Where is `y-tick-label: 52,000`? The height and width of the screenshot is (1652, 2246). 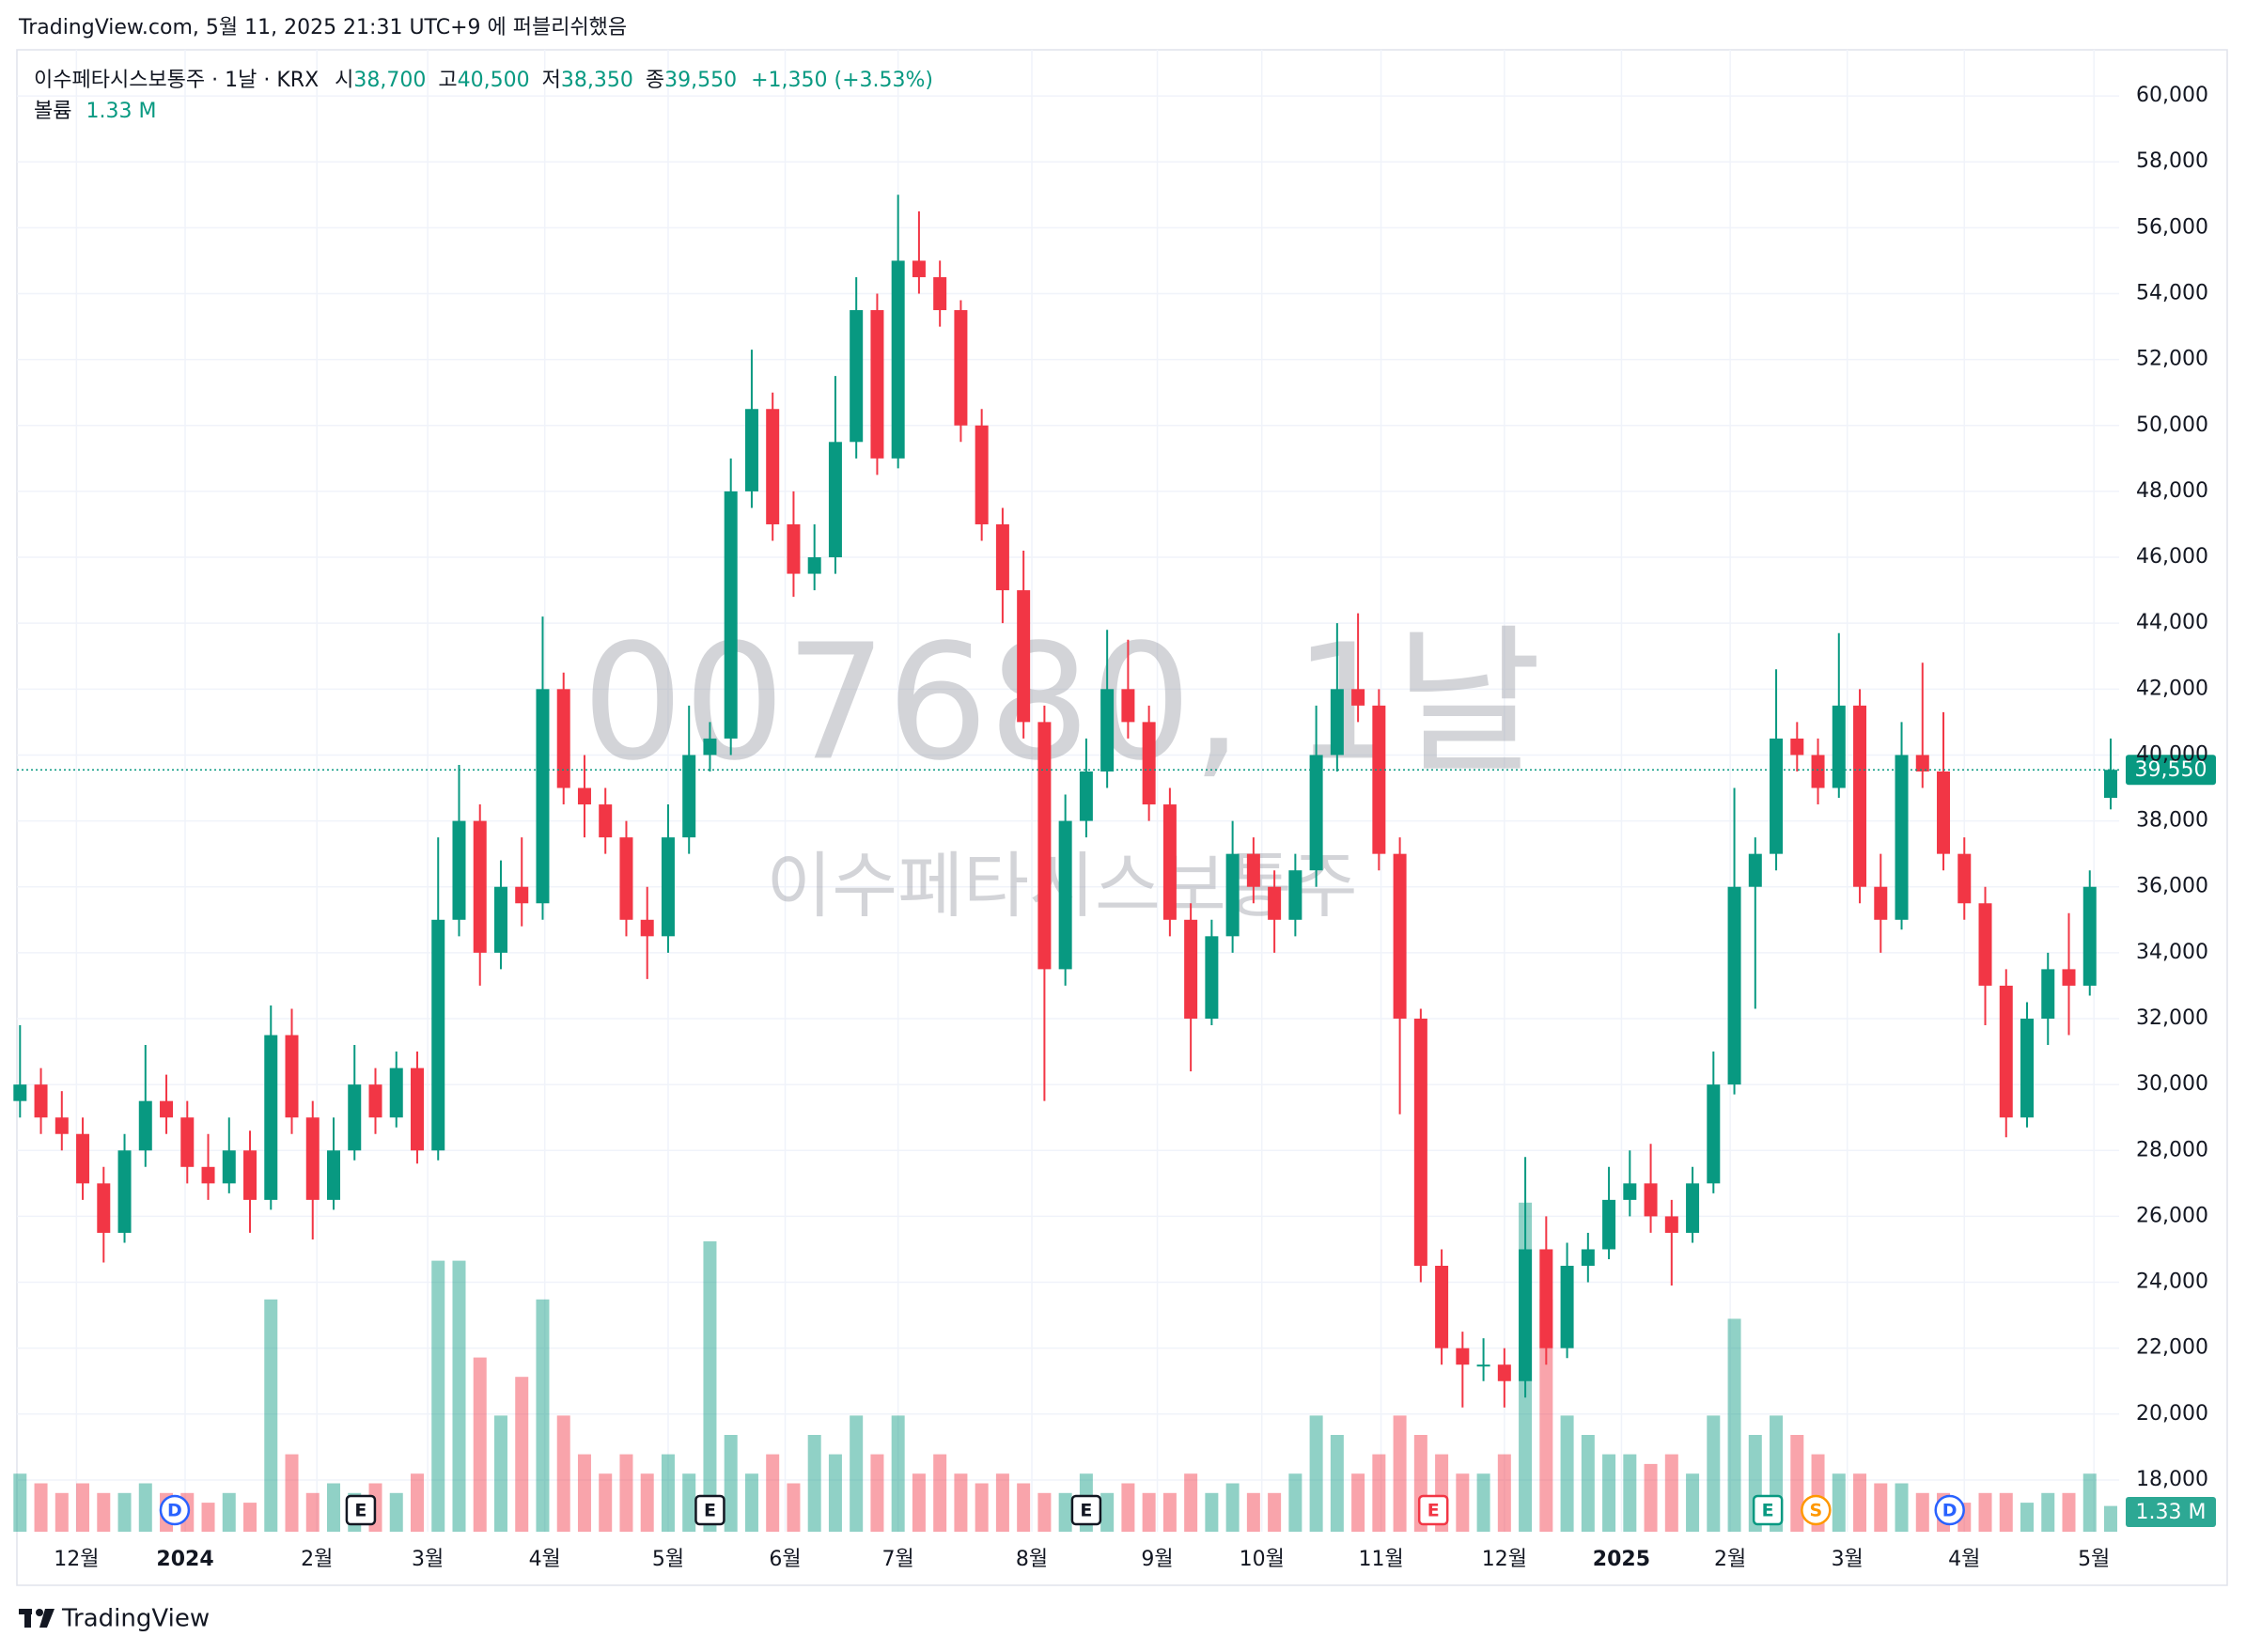
y-tick-label: 52,000 is located at coordinates (2172, 359).